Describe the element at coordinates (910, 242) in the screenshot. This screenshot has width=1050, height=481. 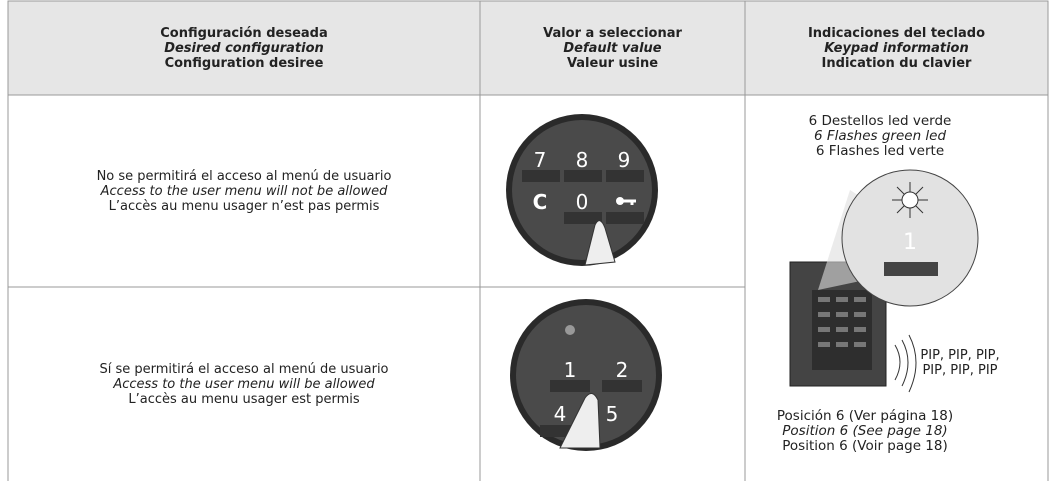
I see `zoom-digit: 1` at that location.